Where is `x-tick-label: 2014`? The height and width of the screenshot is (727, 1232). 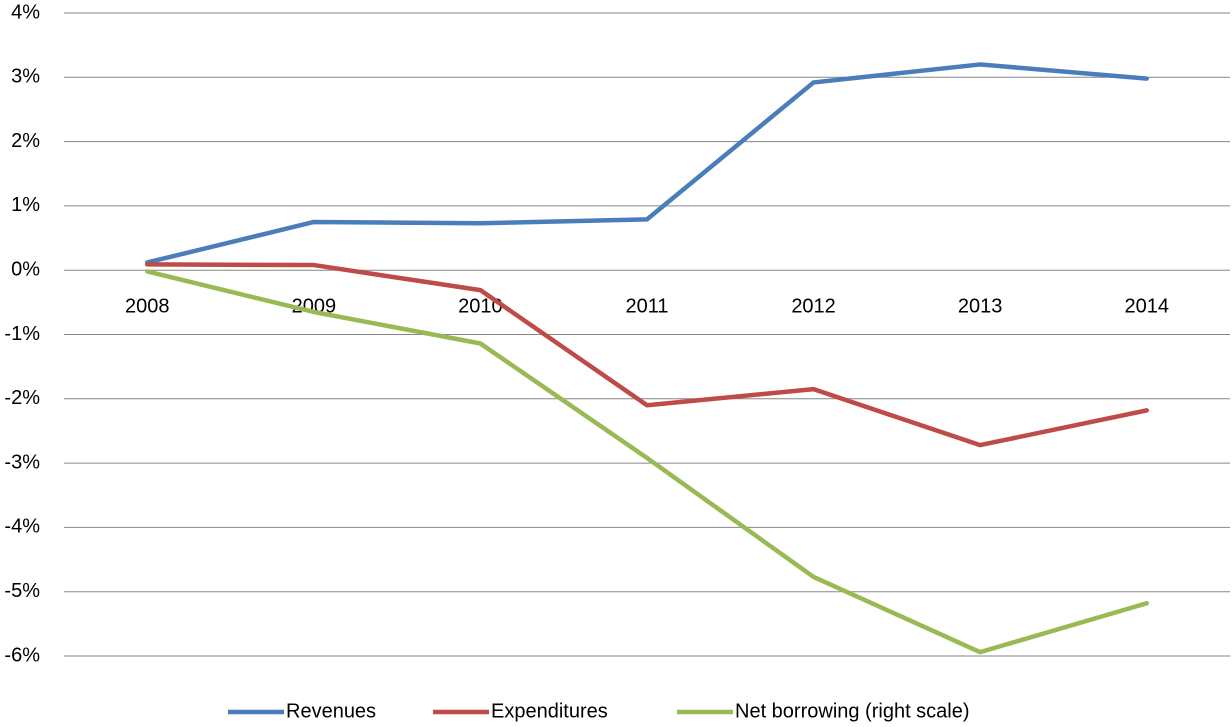
x-tick-label: 2014 is located at coordinates (1146, 306).